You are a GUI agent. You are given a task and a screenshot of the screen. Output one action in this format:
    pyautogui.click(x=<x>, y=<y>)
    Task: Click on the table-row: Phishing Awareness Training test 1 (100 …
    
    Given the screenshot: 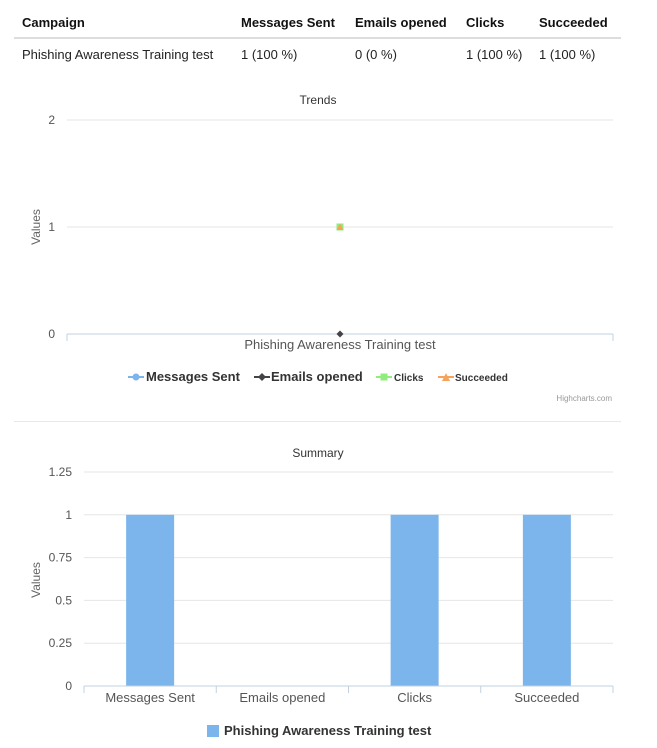 What is the action you would take?
    pyautogui.click(x=317, y=53)
    